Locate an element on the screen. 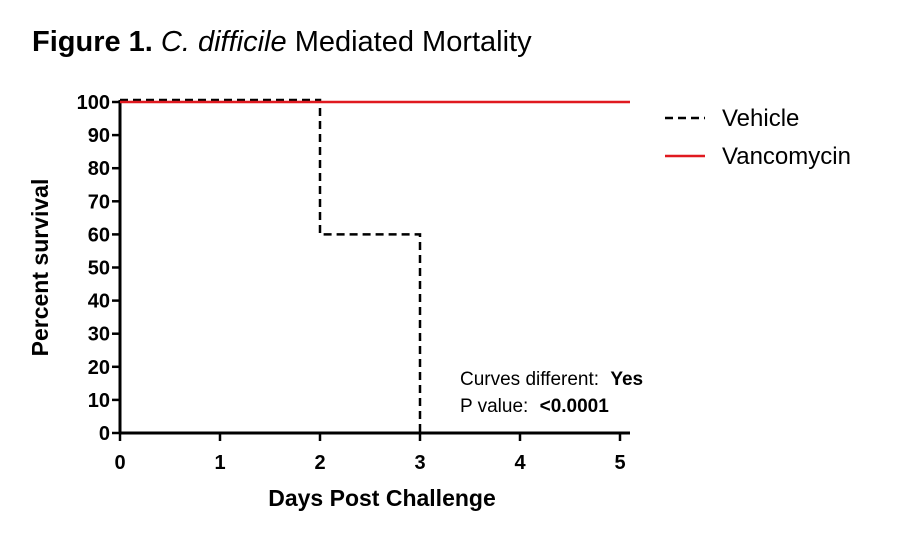 The width and height of the screenshot is (900, 538). organism-name: C. difficile is located at coordinates (223, 42).